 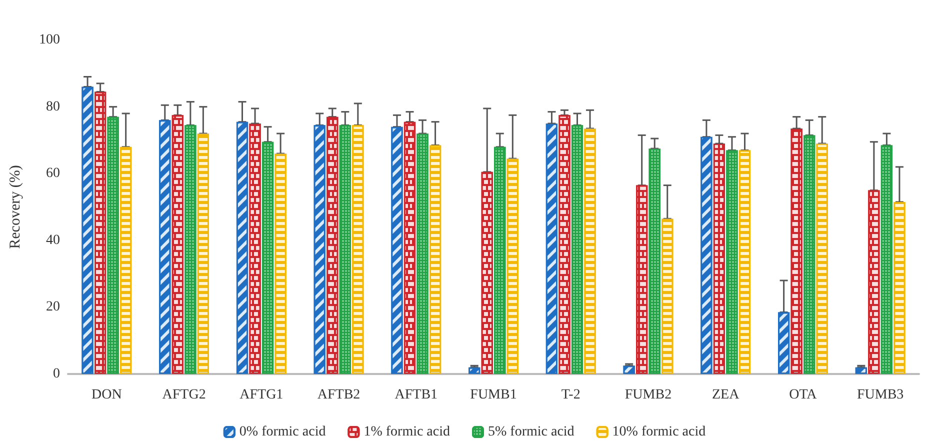 What do you see at coordinates (493, 395) in the screenshot?
I see `x-tick-label: FUMB1` at bounding box center [493, 395].